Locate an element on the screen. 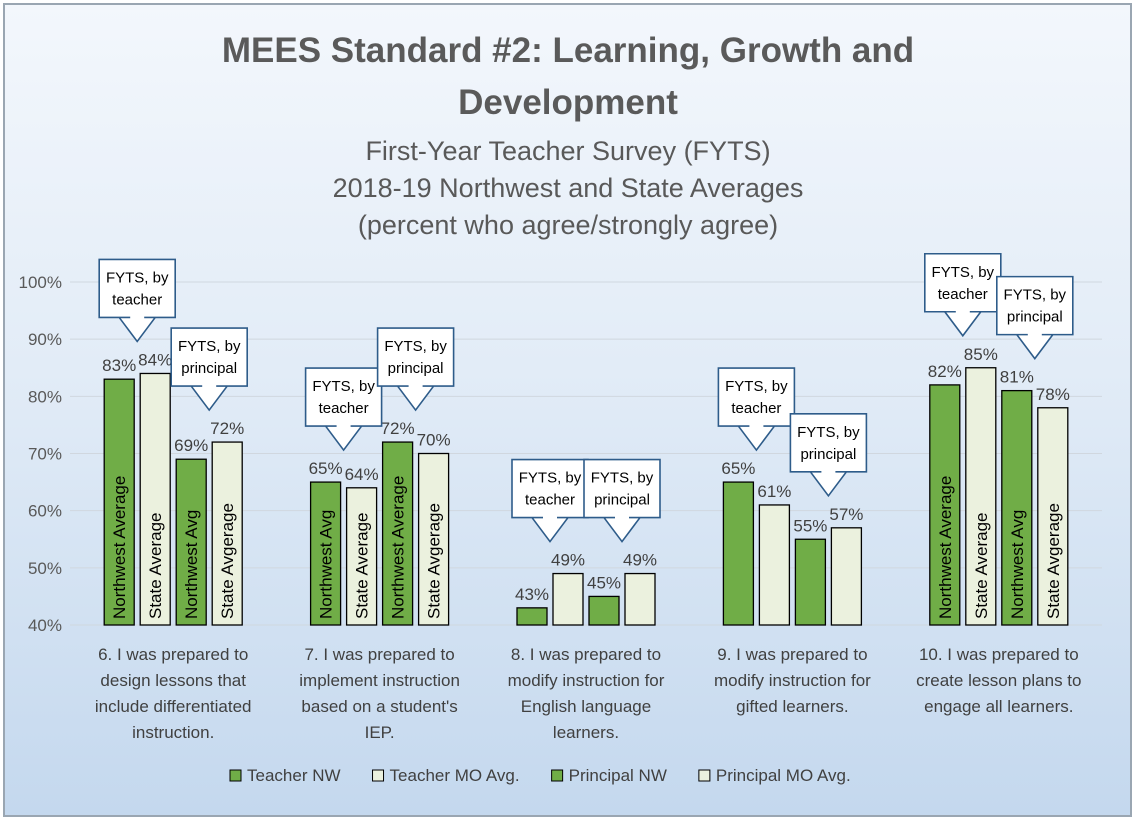 The width and height of the screenshot is (1137, 822). data-label: 55% is located at coordinates (810, 525).